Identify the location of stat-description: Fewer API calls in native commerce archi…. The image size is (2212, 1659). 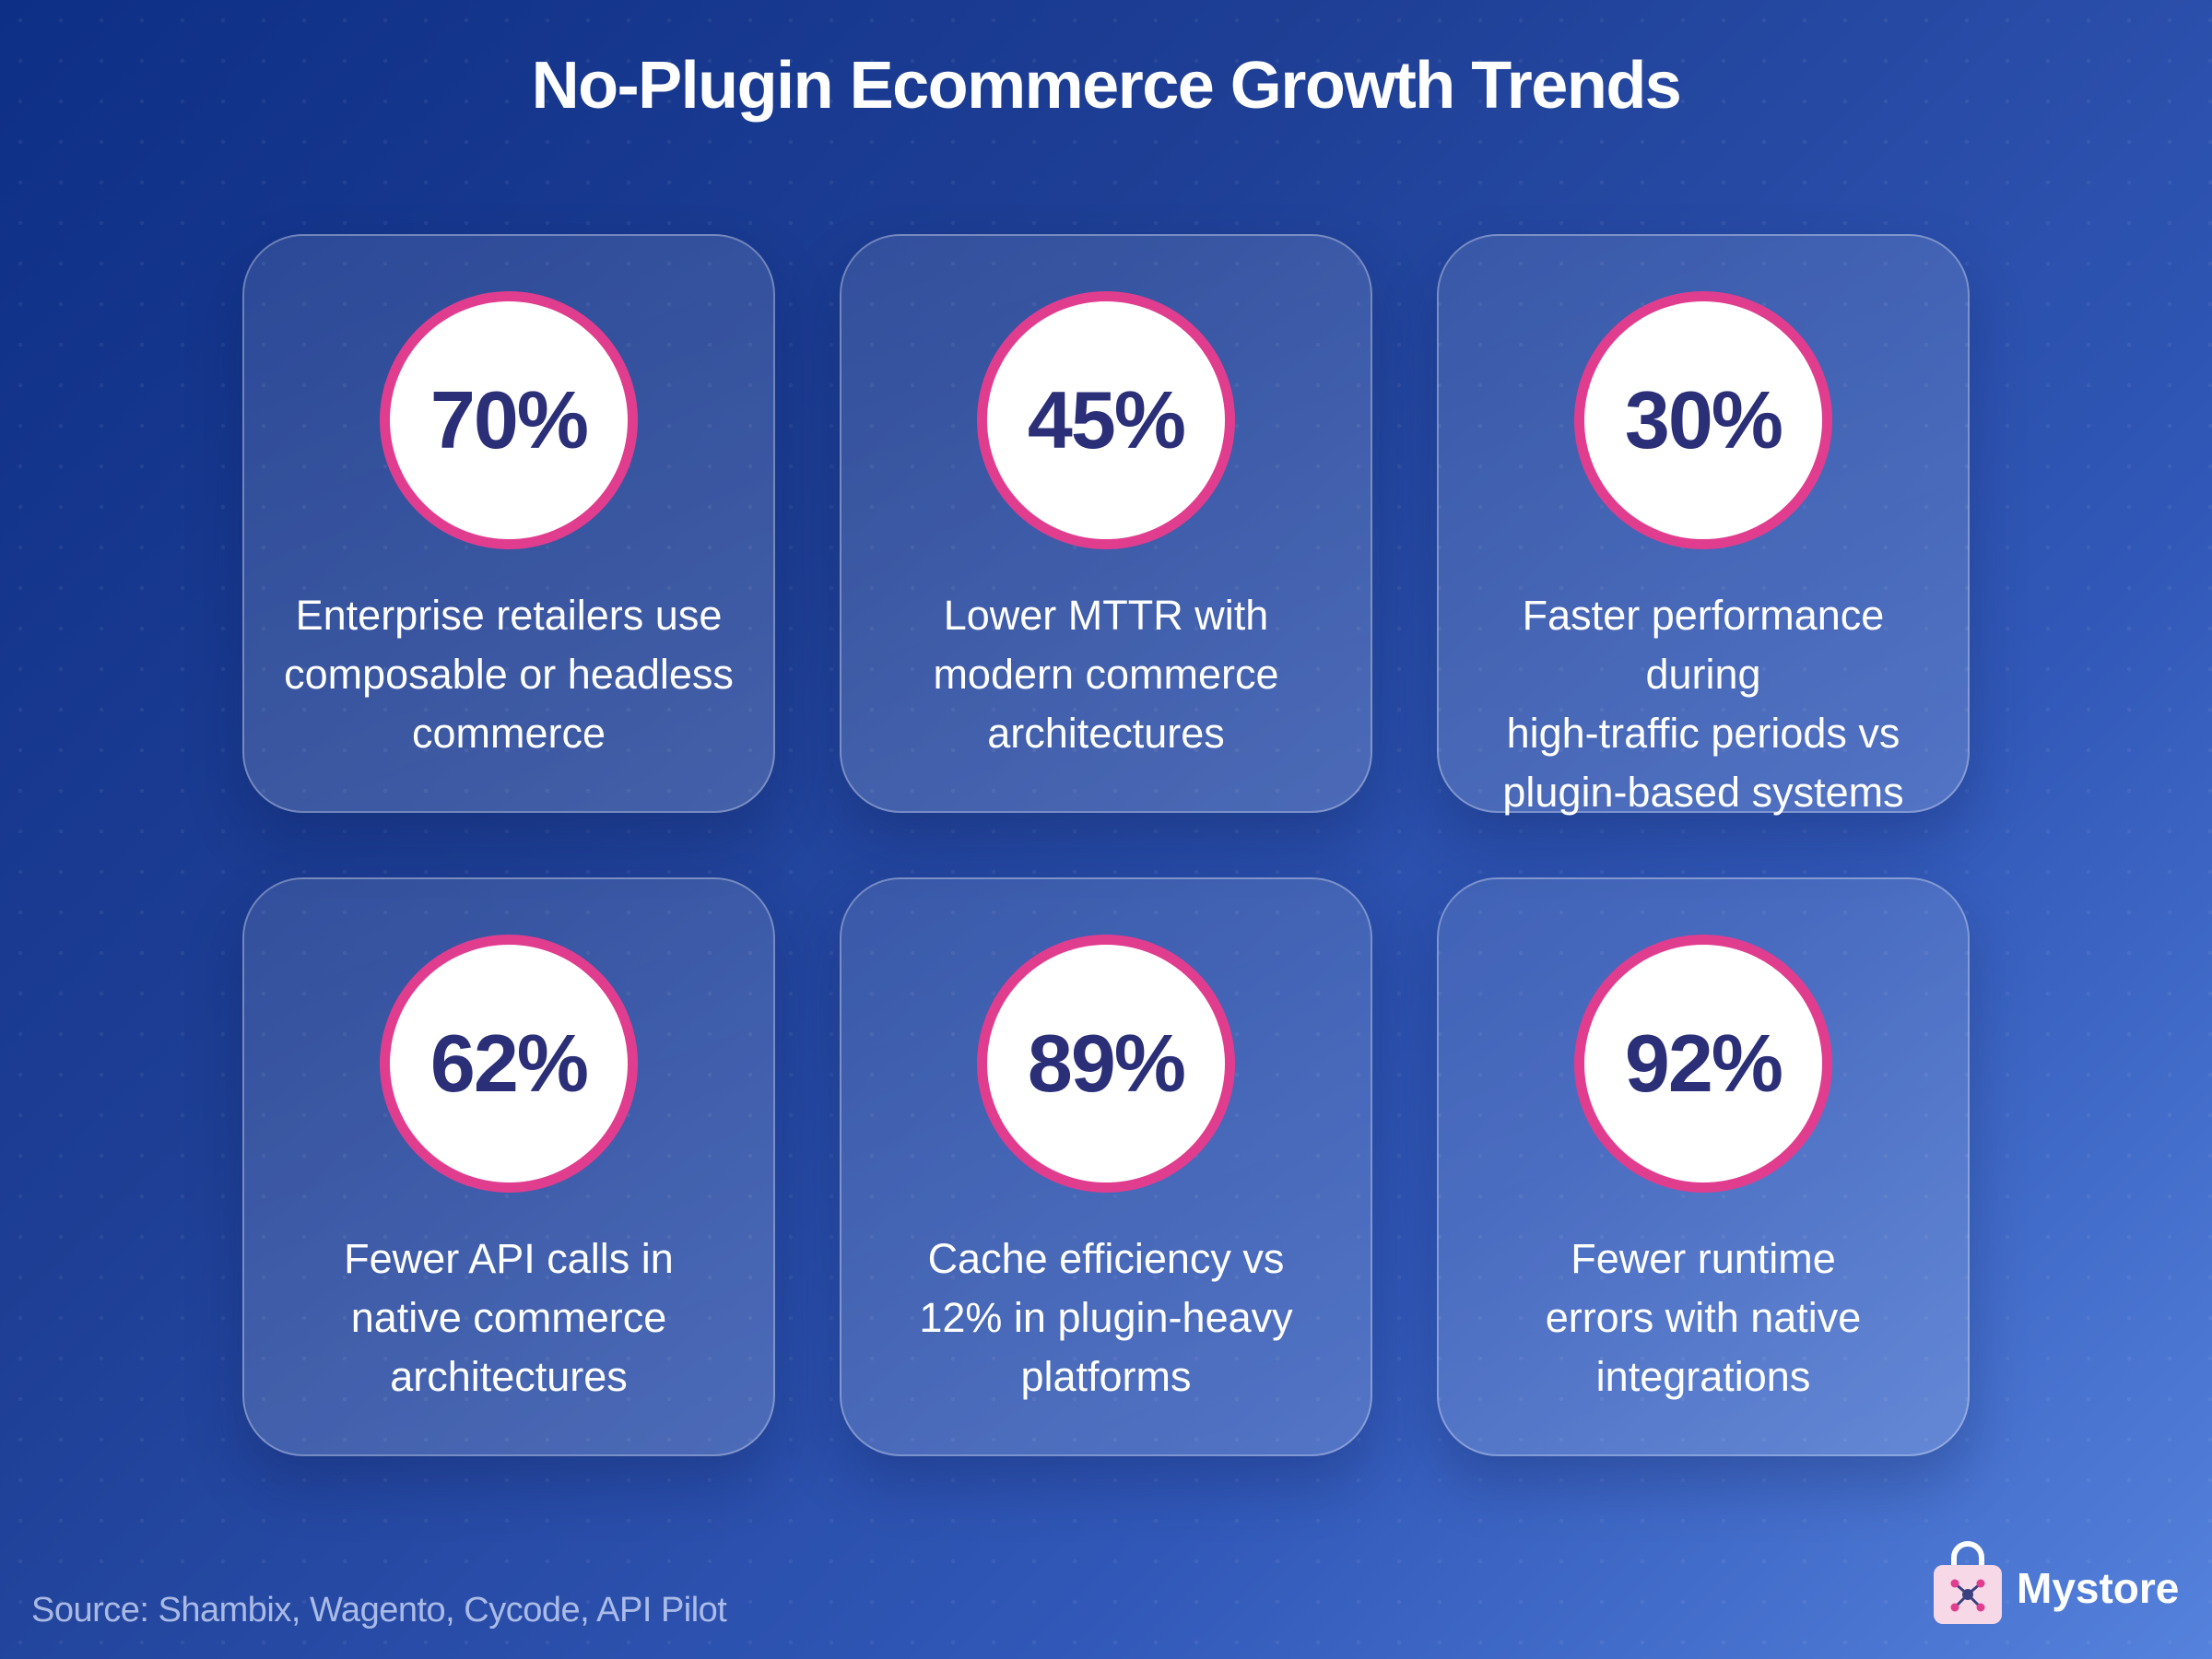
(509, 1317).